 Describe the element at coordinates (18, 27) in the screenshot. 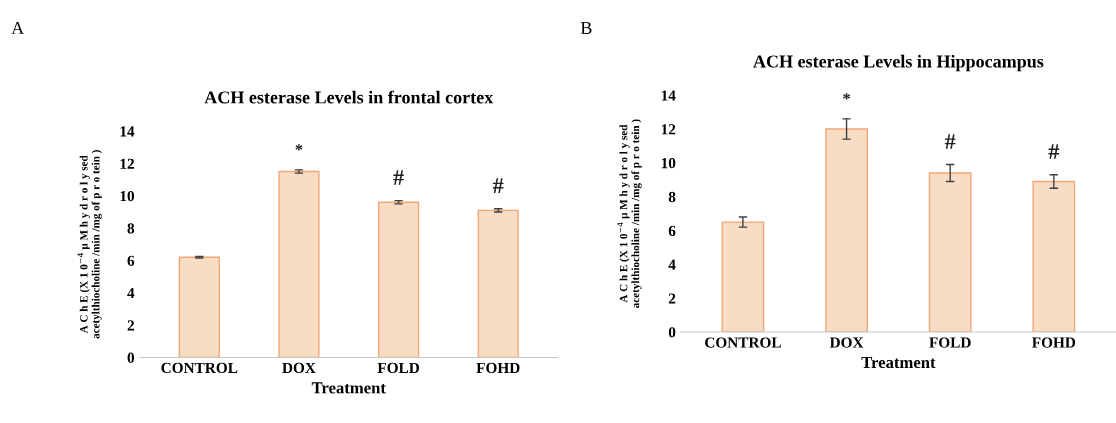

I see `text: A` at that location.